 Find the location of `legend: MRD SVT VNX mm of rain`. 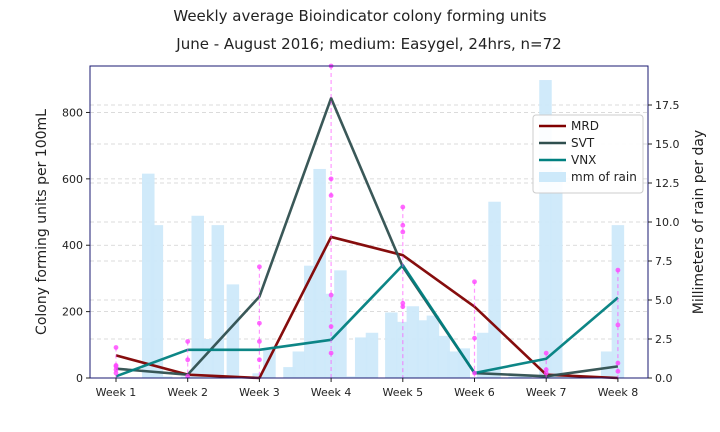

legend: MRD SVT VNX mm of rain is located at coordinates (588, 154).